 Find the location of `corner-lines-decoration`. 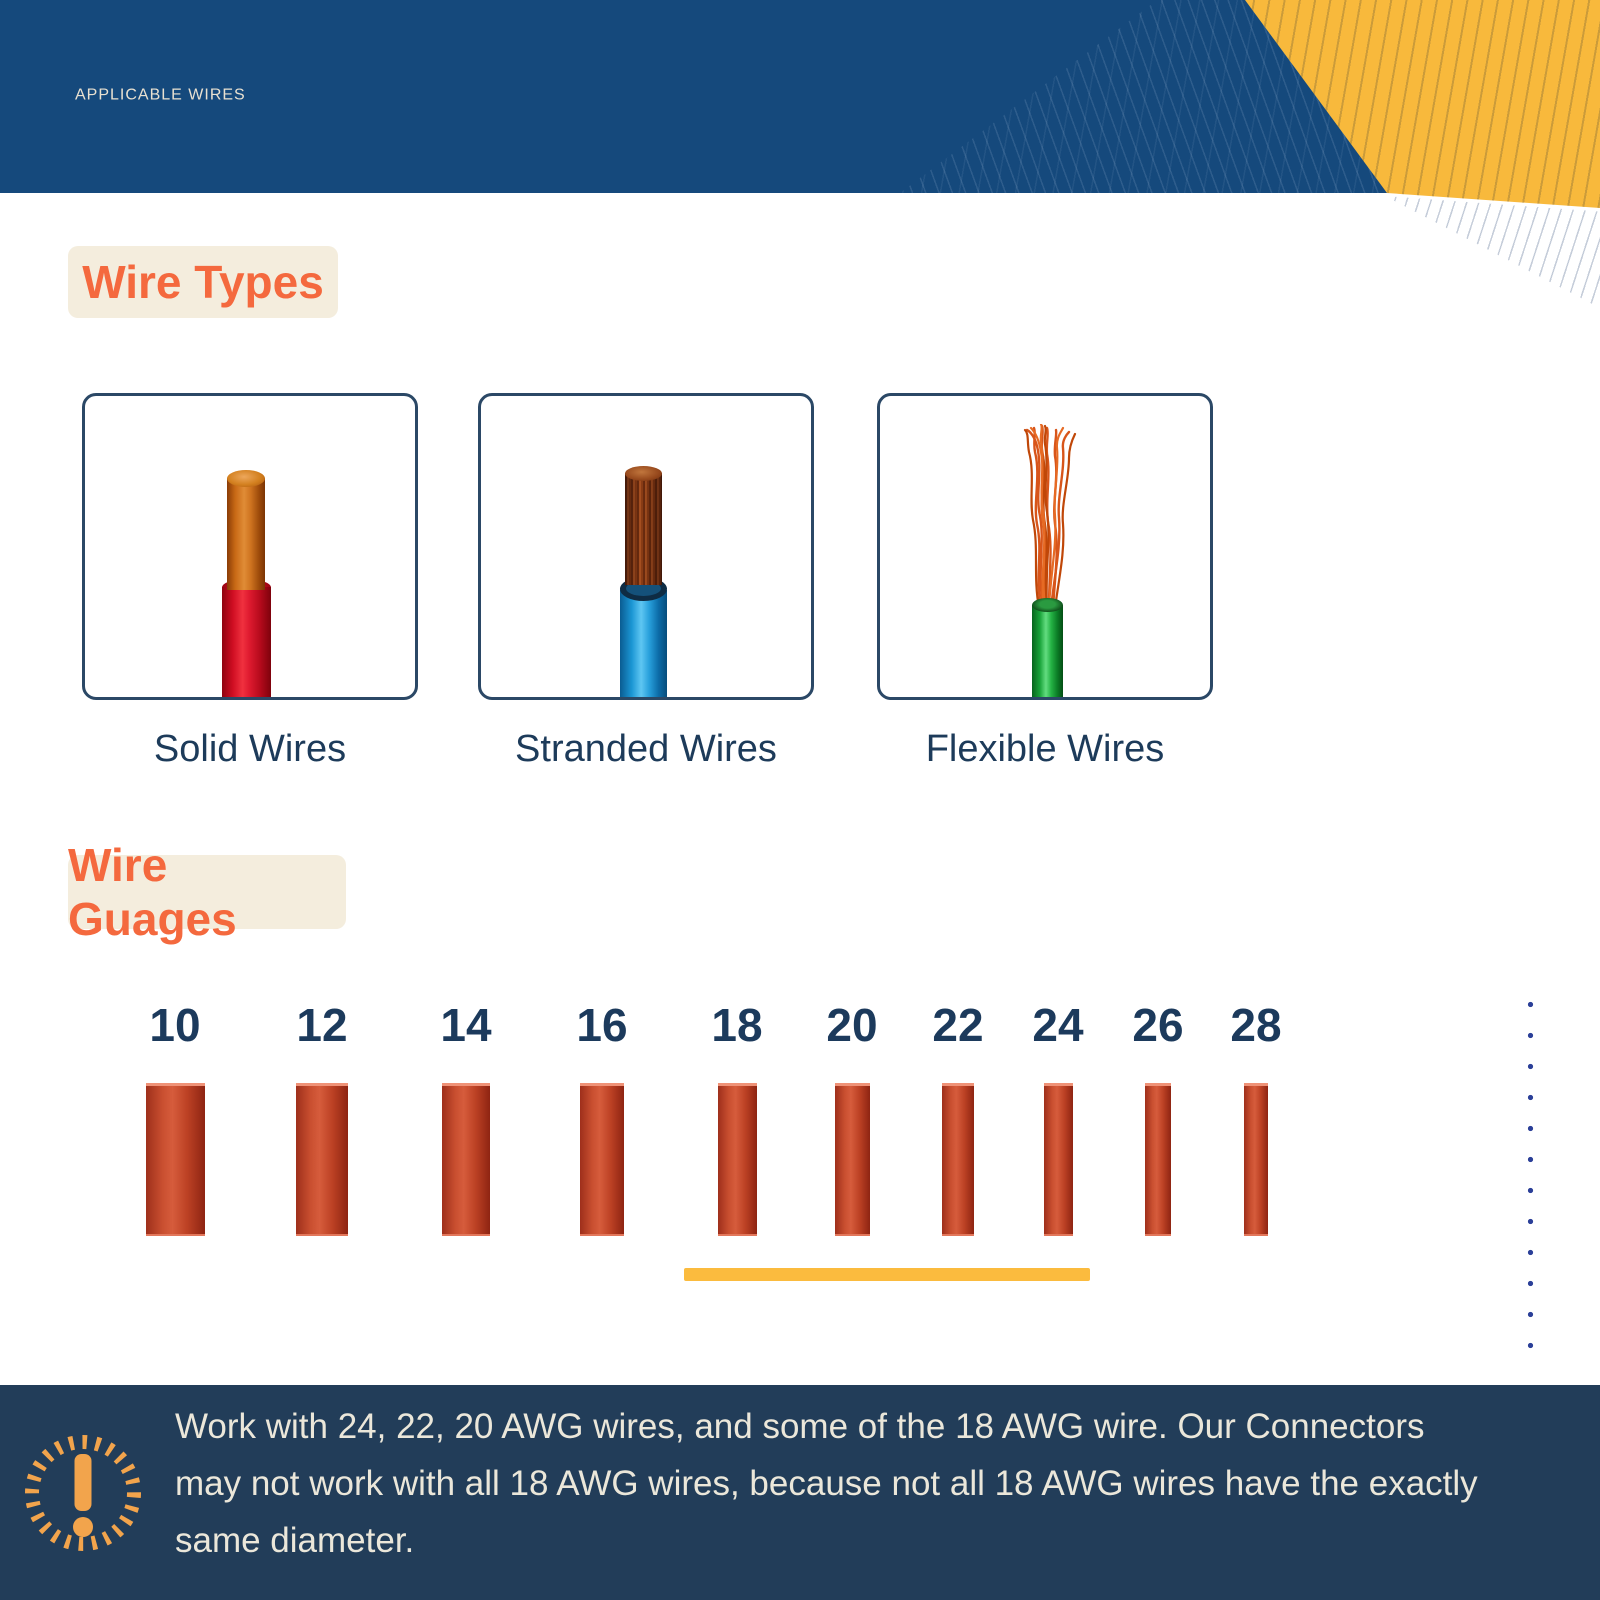

corner-lines-decoration is located at coordinates (1492, 252).